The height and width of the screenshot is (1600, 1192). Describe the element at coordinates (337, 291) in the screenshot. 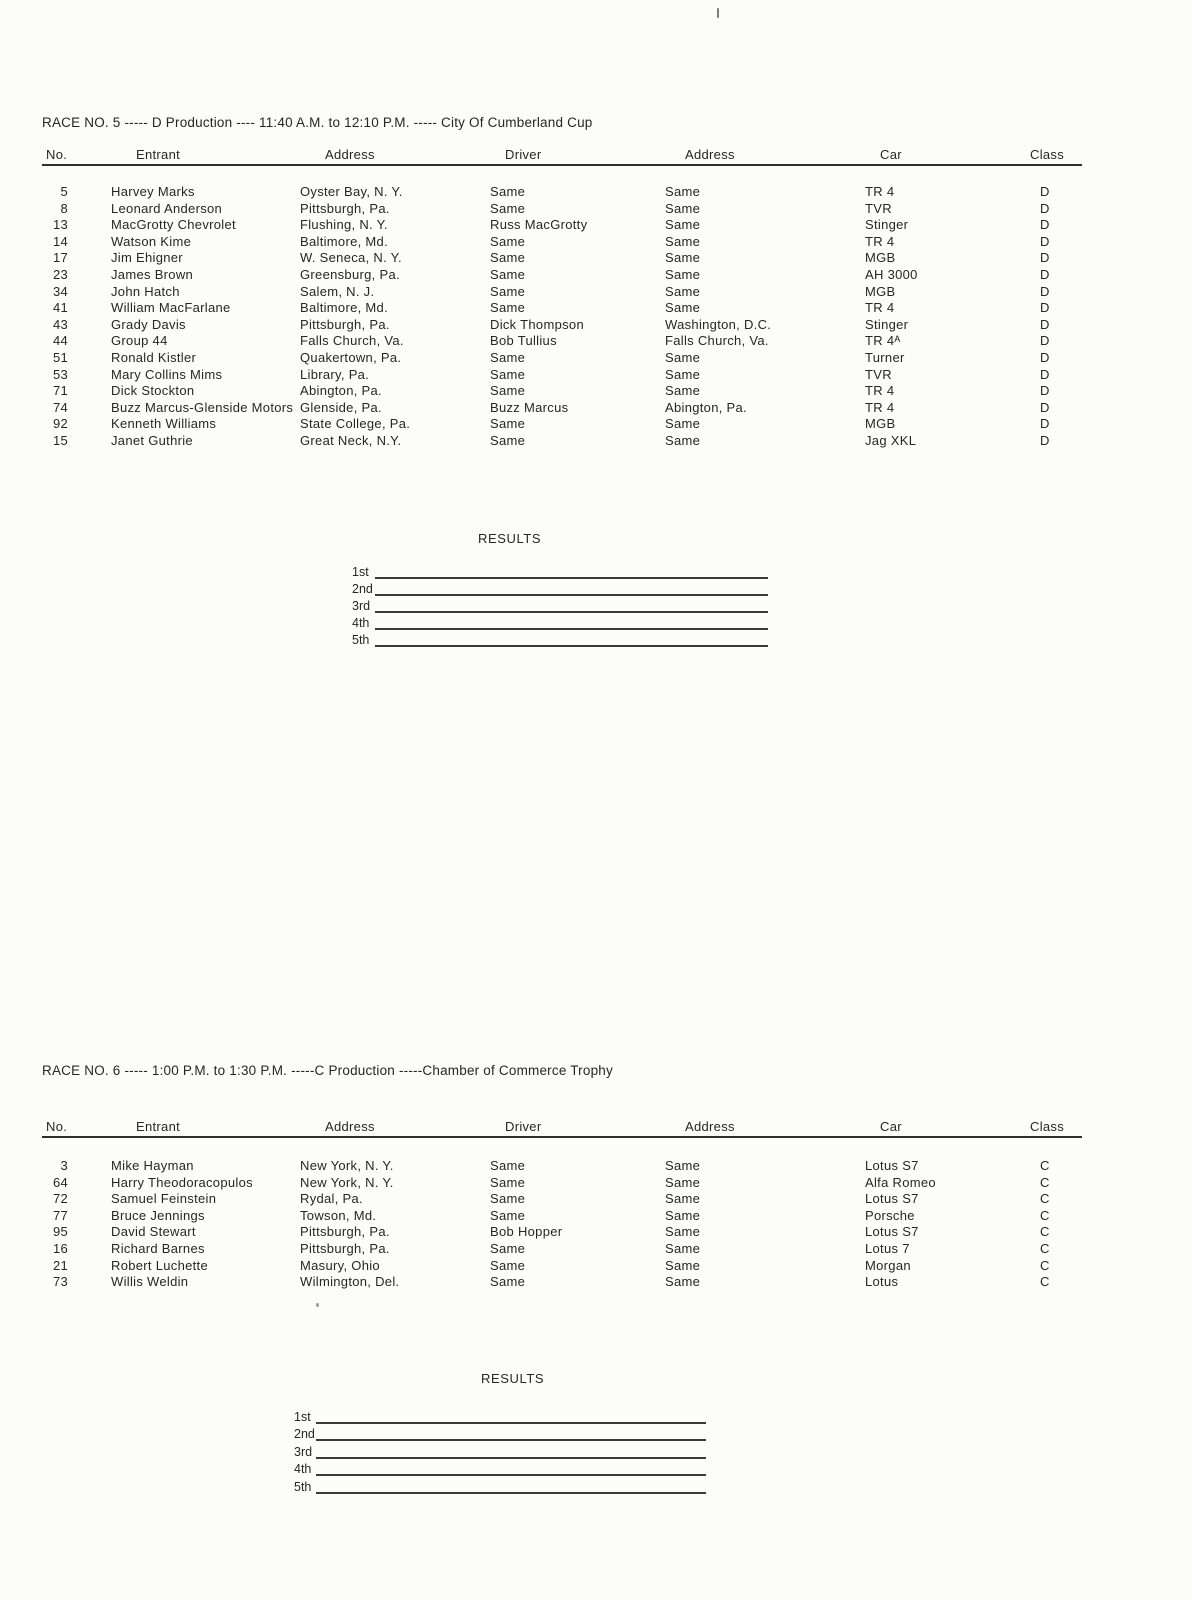

I see `cell-address: Salem, N. J.` at that location.